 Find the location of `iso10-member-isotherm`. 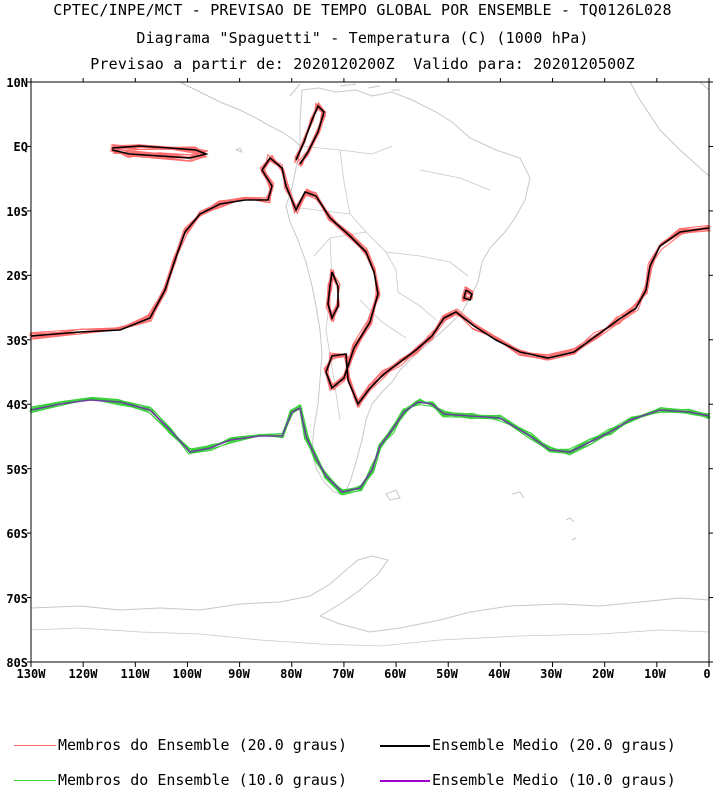

iso10-member-isotherm is located at coordinates (369, 445).